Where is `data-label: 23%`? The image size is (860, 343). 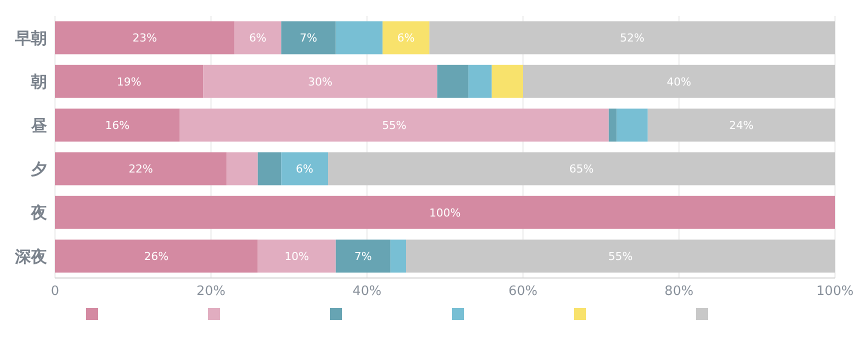
data-label: 23% is located at coordinates (144, 38).